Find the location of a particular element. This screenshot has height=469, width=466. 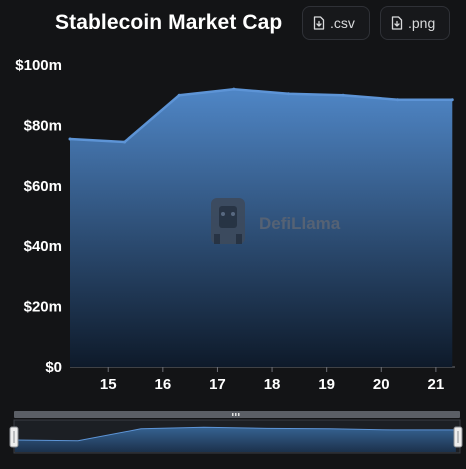

x-tick-label: 15 is located at coordinates (108, 384).